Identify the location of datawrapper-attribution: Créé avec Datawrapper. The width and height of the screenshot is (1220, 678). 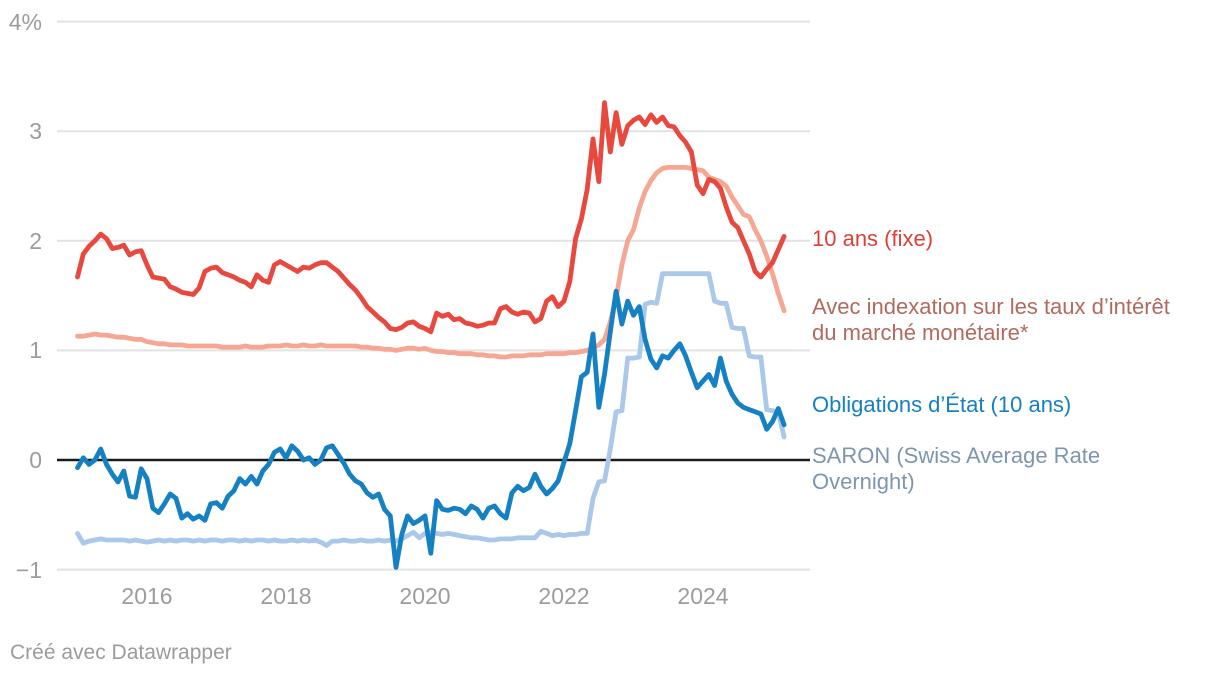
(121, 652).